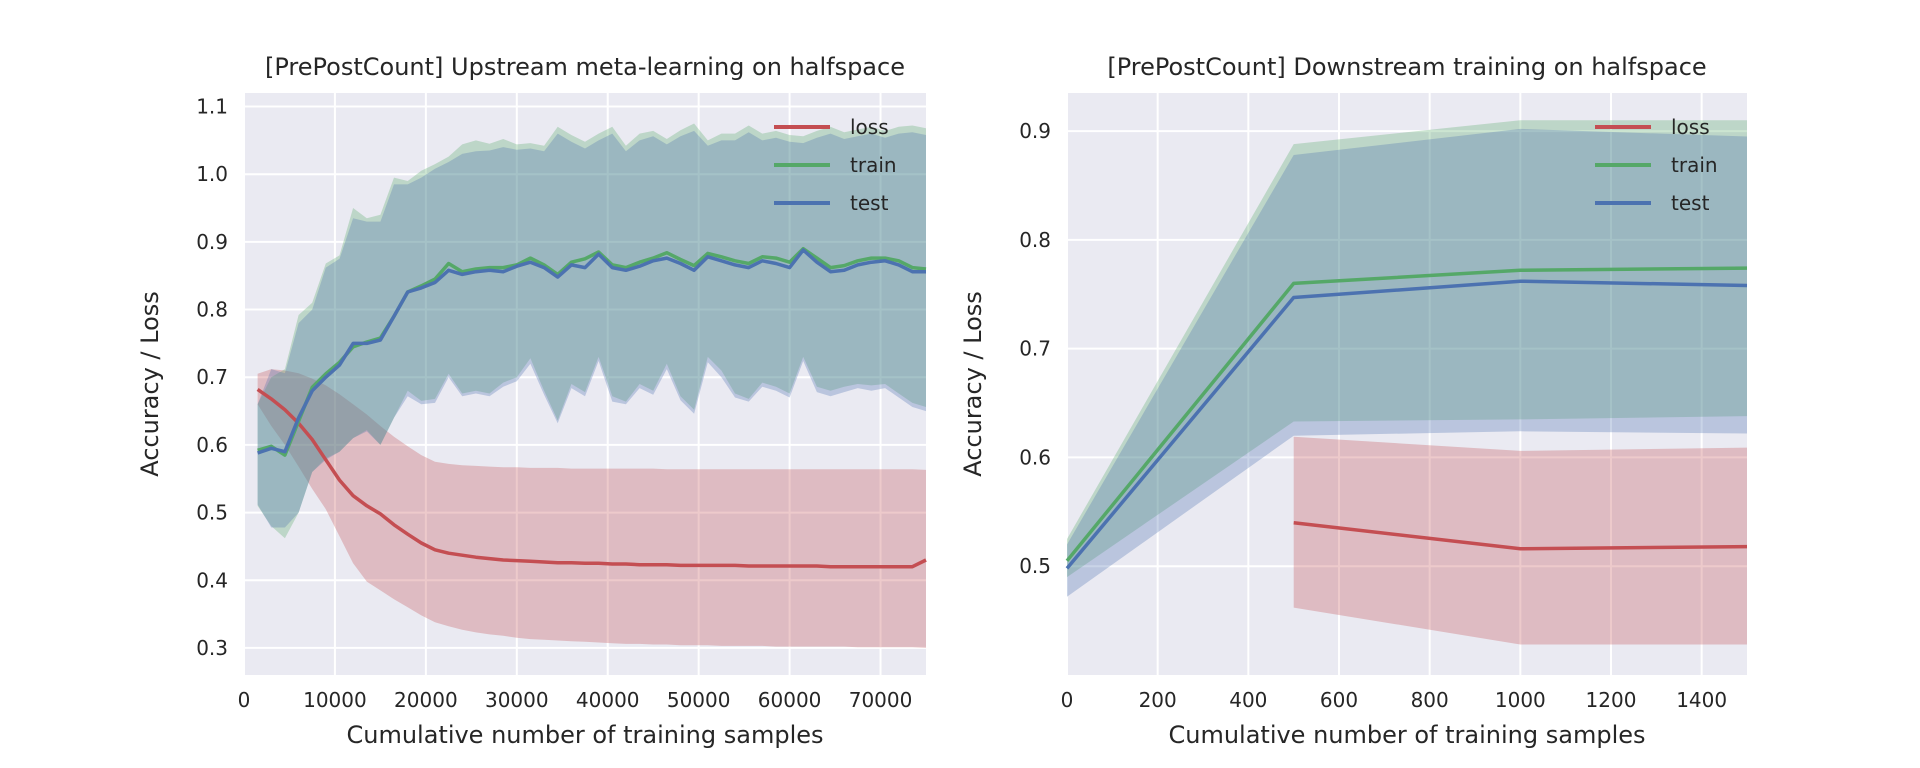 The image size is (1920, 768). What do you see at coordinates (1611, 700) in the screenshot?
I see `x-tick-label: 1200` at bounding box center [1611, 700].